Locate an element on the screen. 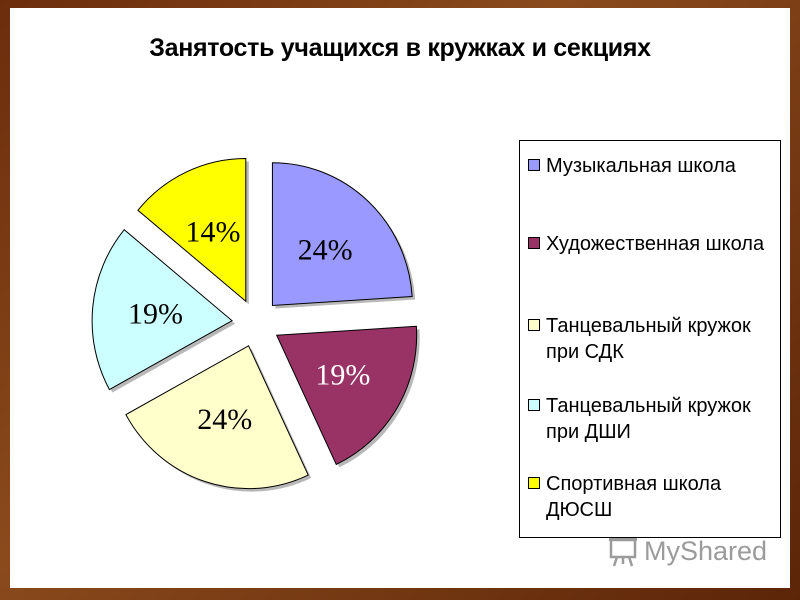  legend-label-line: Музыкальная школа is located at coordinates (641, 166).